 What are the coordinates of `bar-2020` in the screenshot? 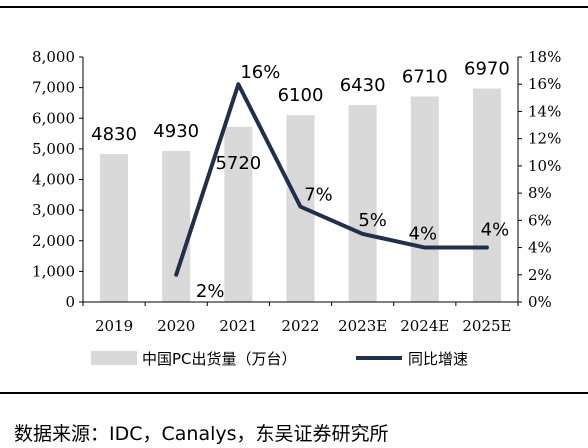 It's located at (176, 226).